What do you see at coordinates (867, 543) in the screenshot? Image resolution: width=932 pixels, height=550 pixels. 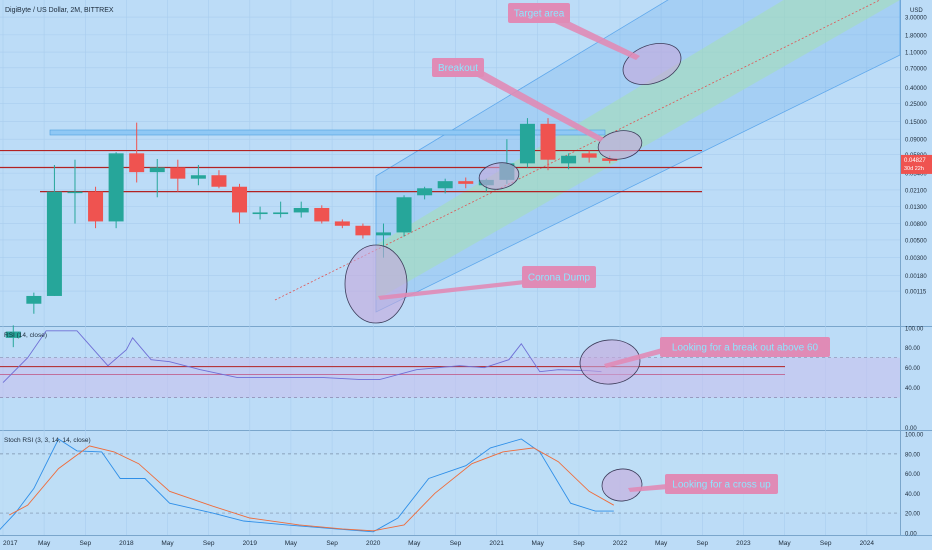 I see `time-tick-label: 2024` at bounding box center [867, 543].